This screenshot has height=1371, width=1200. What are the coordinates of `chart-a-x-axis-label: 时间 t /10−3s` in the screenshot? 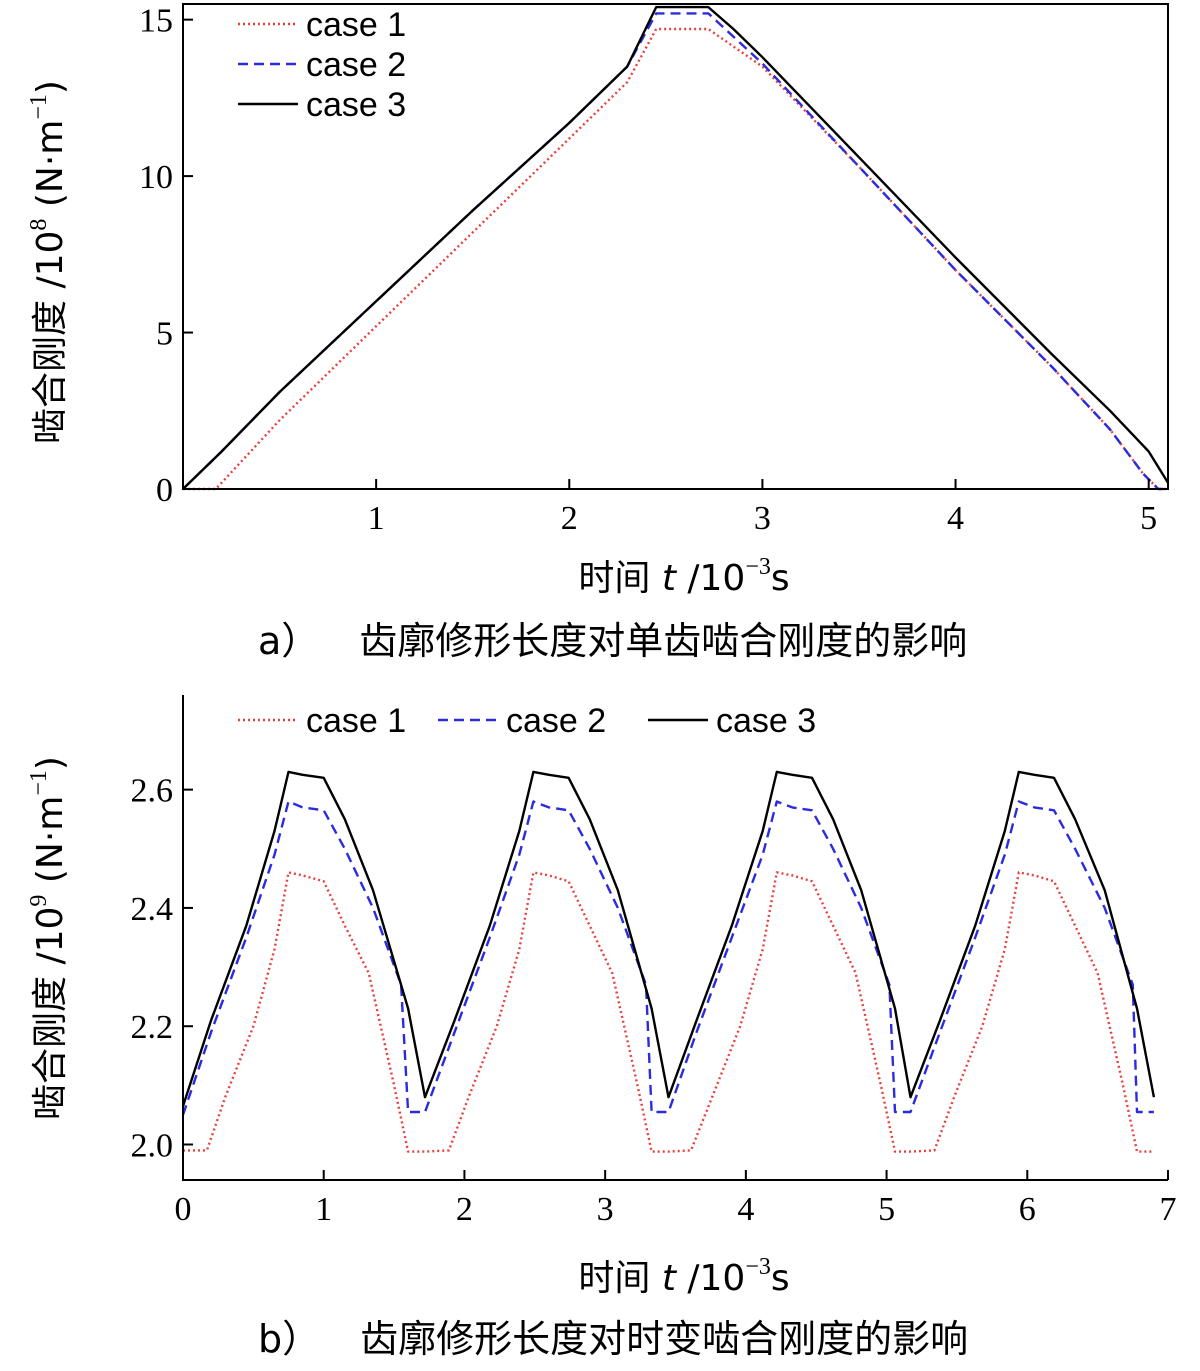 It's located at (683, 576).